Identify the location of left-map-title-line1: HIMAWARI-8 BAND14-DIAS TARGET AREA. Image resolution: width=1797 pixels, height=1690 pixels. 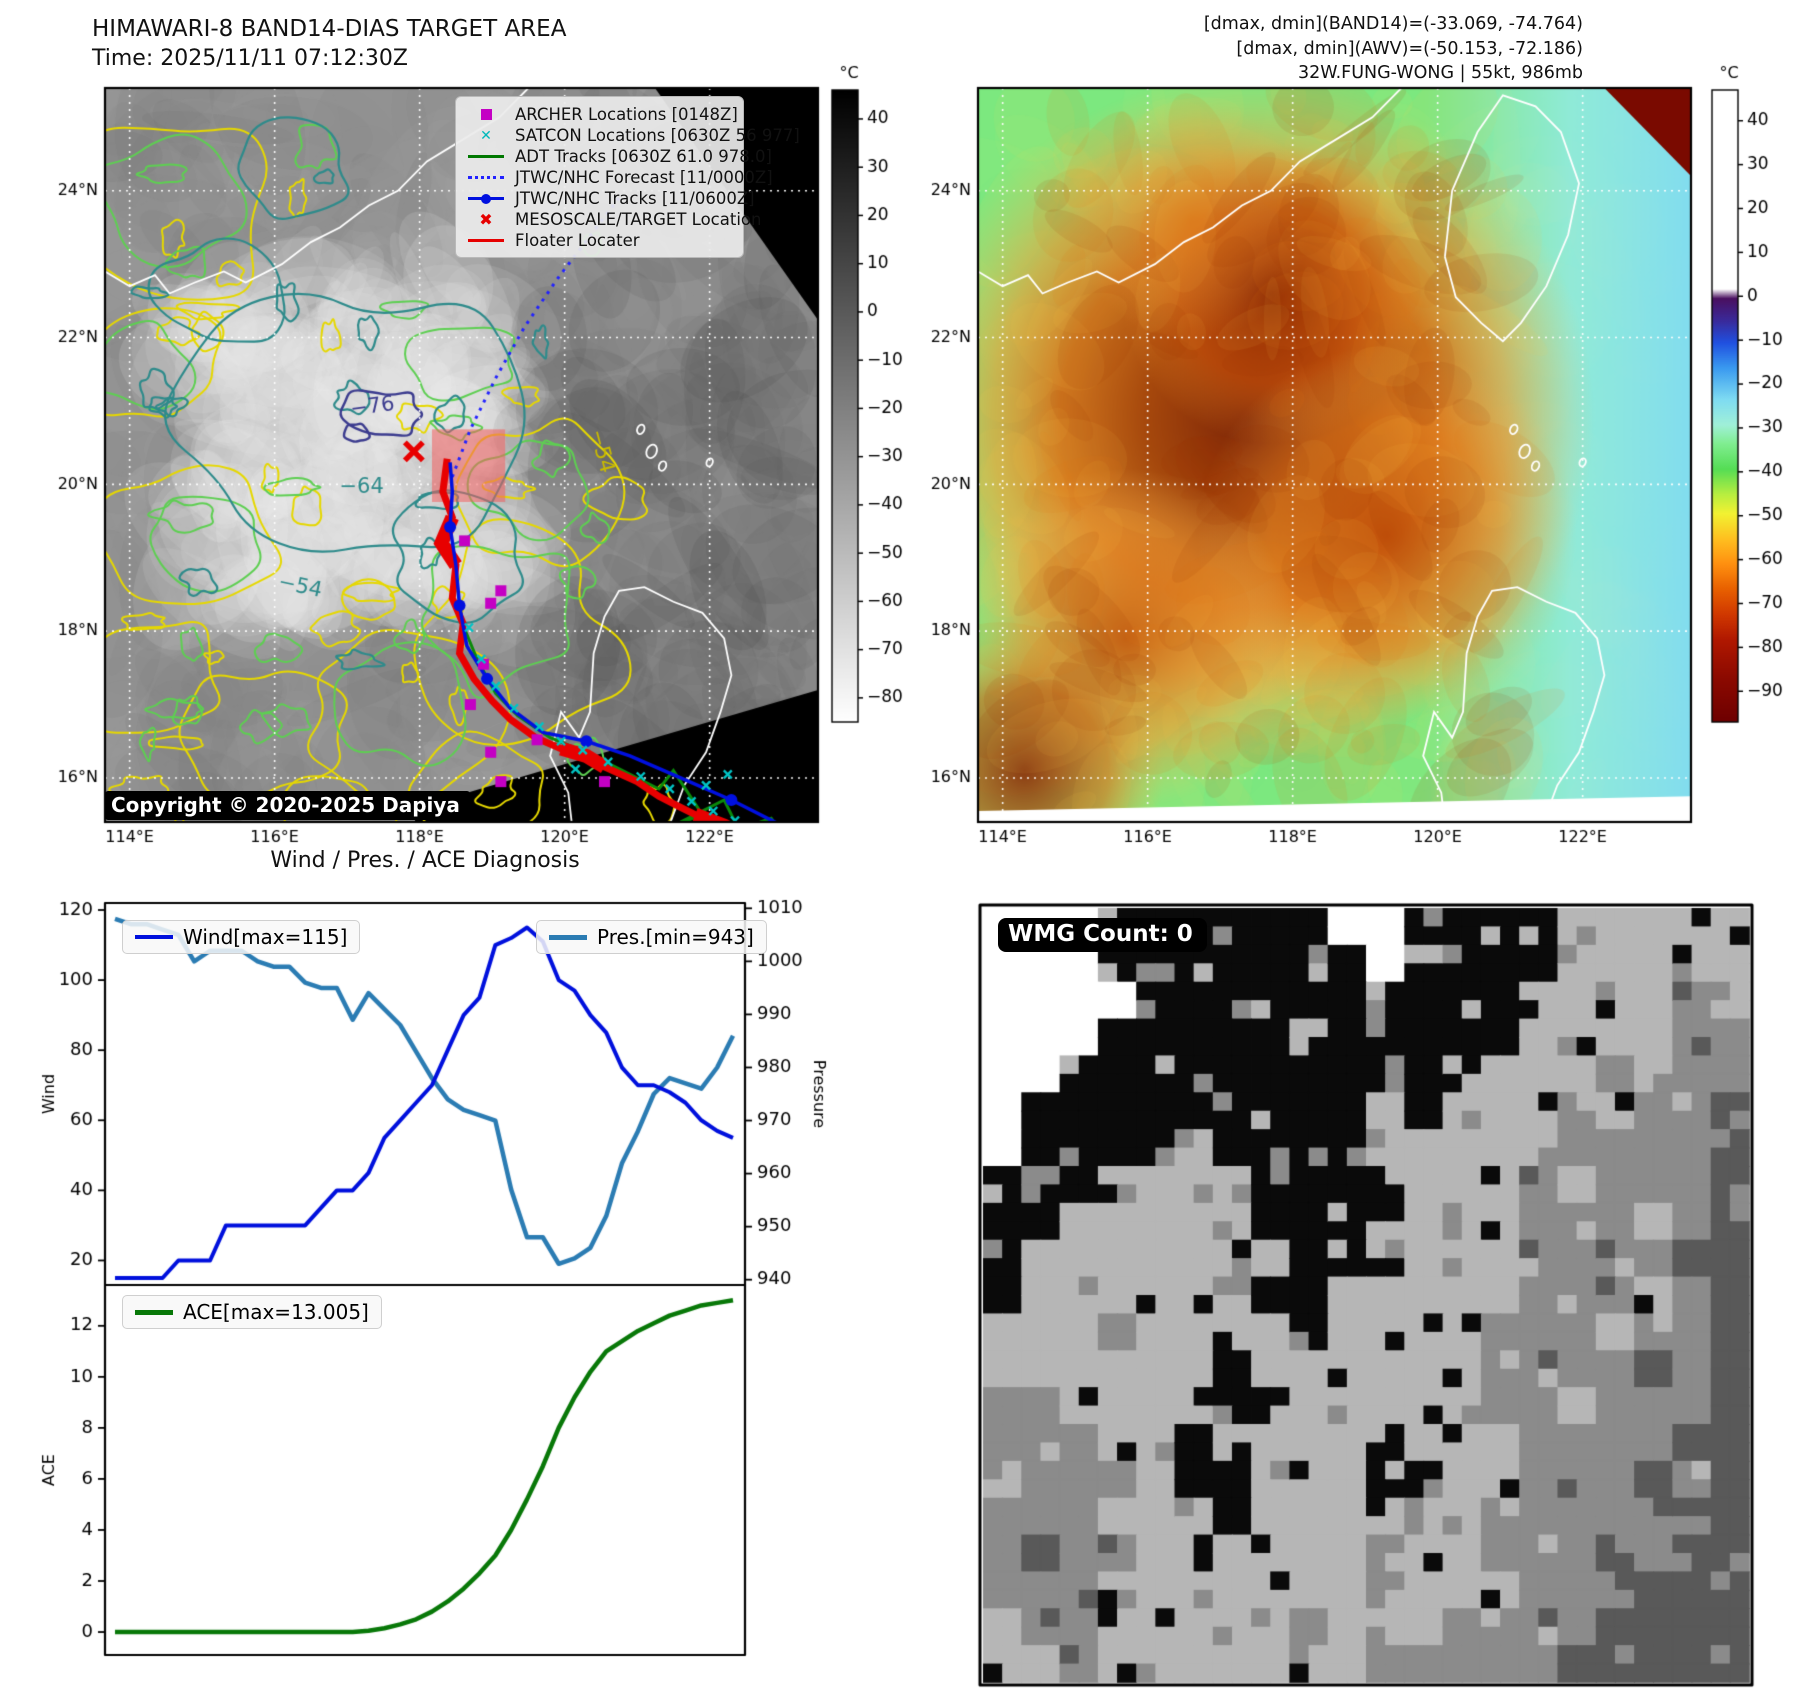
(329, 29).